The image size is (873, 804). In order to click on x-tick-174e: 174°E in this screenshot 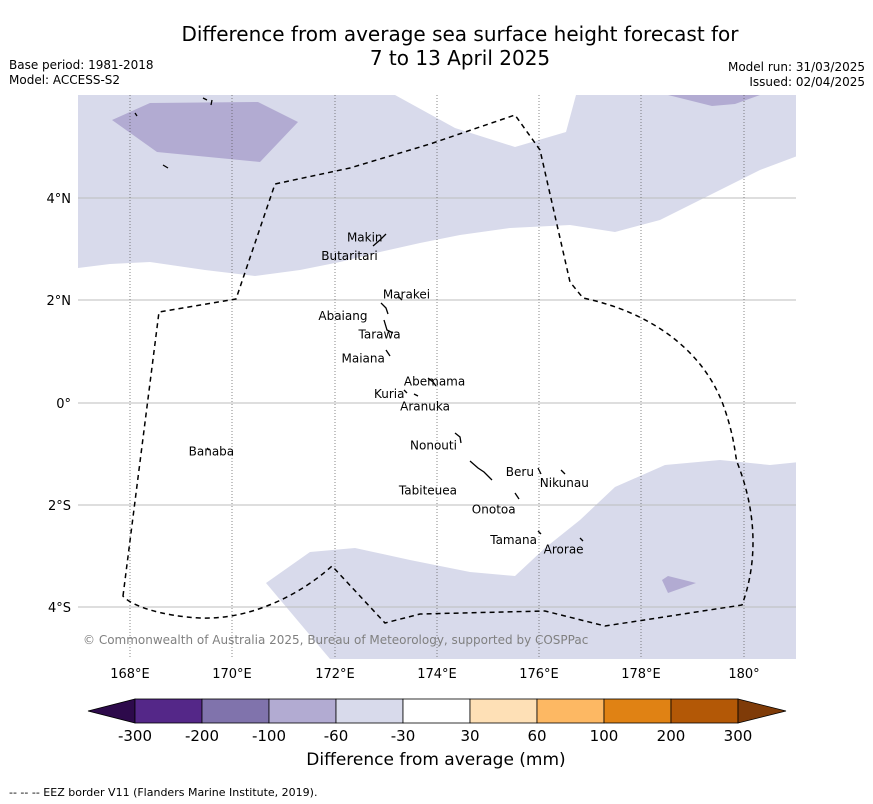, I will do `click(437, 674)`.